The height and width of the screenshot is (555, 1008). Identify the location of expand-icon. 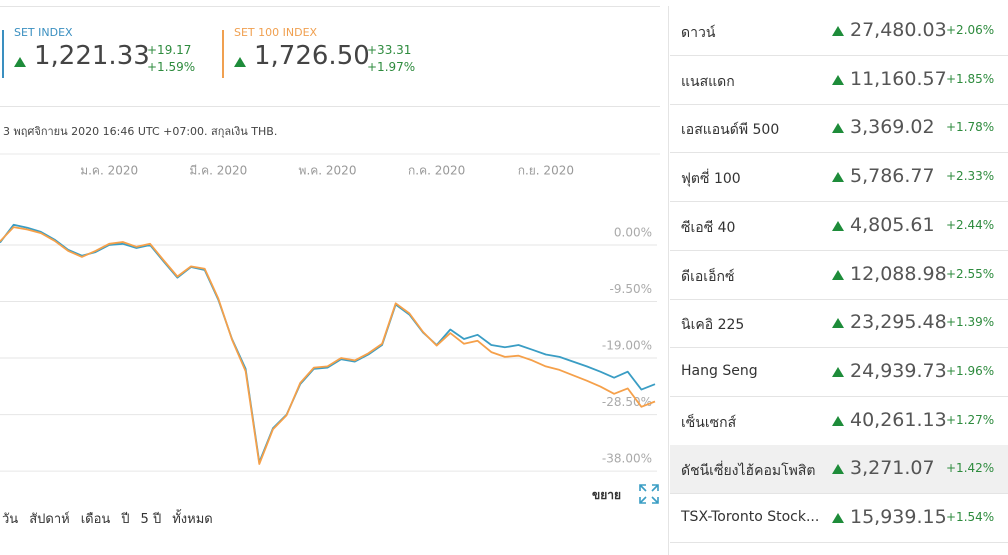
(649, 494).